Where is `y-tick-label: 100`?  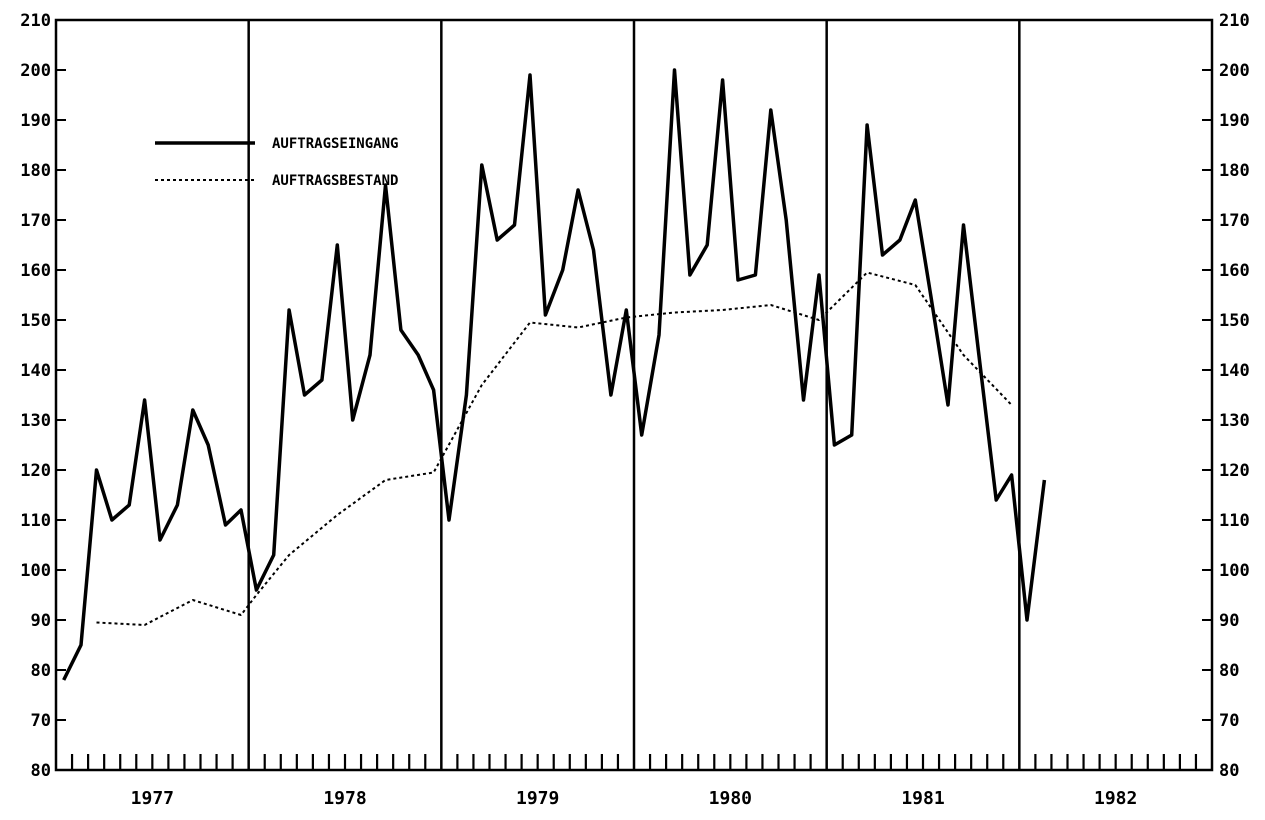
y-tick-label: 100 is located at coordinates (35, 571).